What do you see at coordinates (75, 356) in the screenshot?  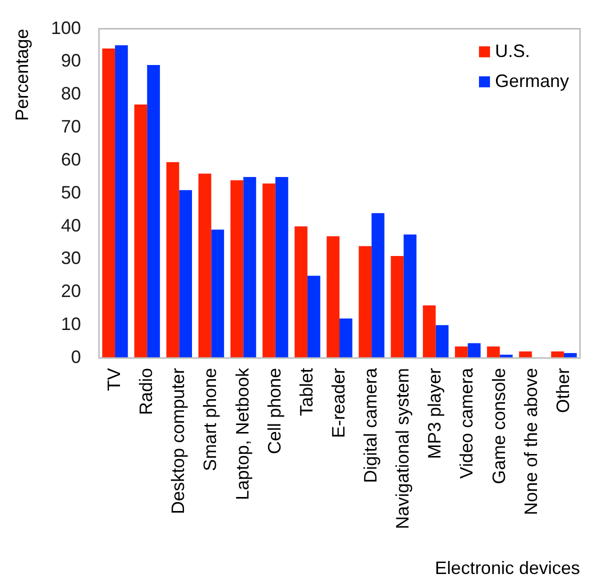 I see `y-tick-label: 0` at bounding box center [75, 356].